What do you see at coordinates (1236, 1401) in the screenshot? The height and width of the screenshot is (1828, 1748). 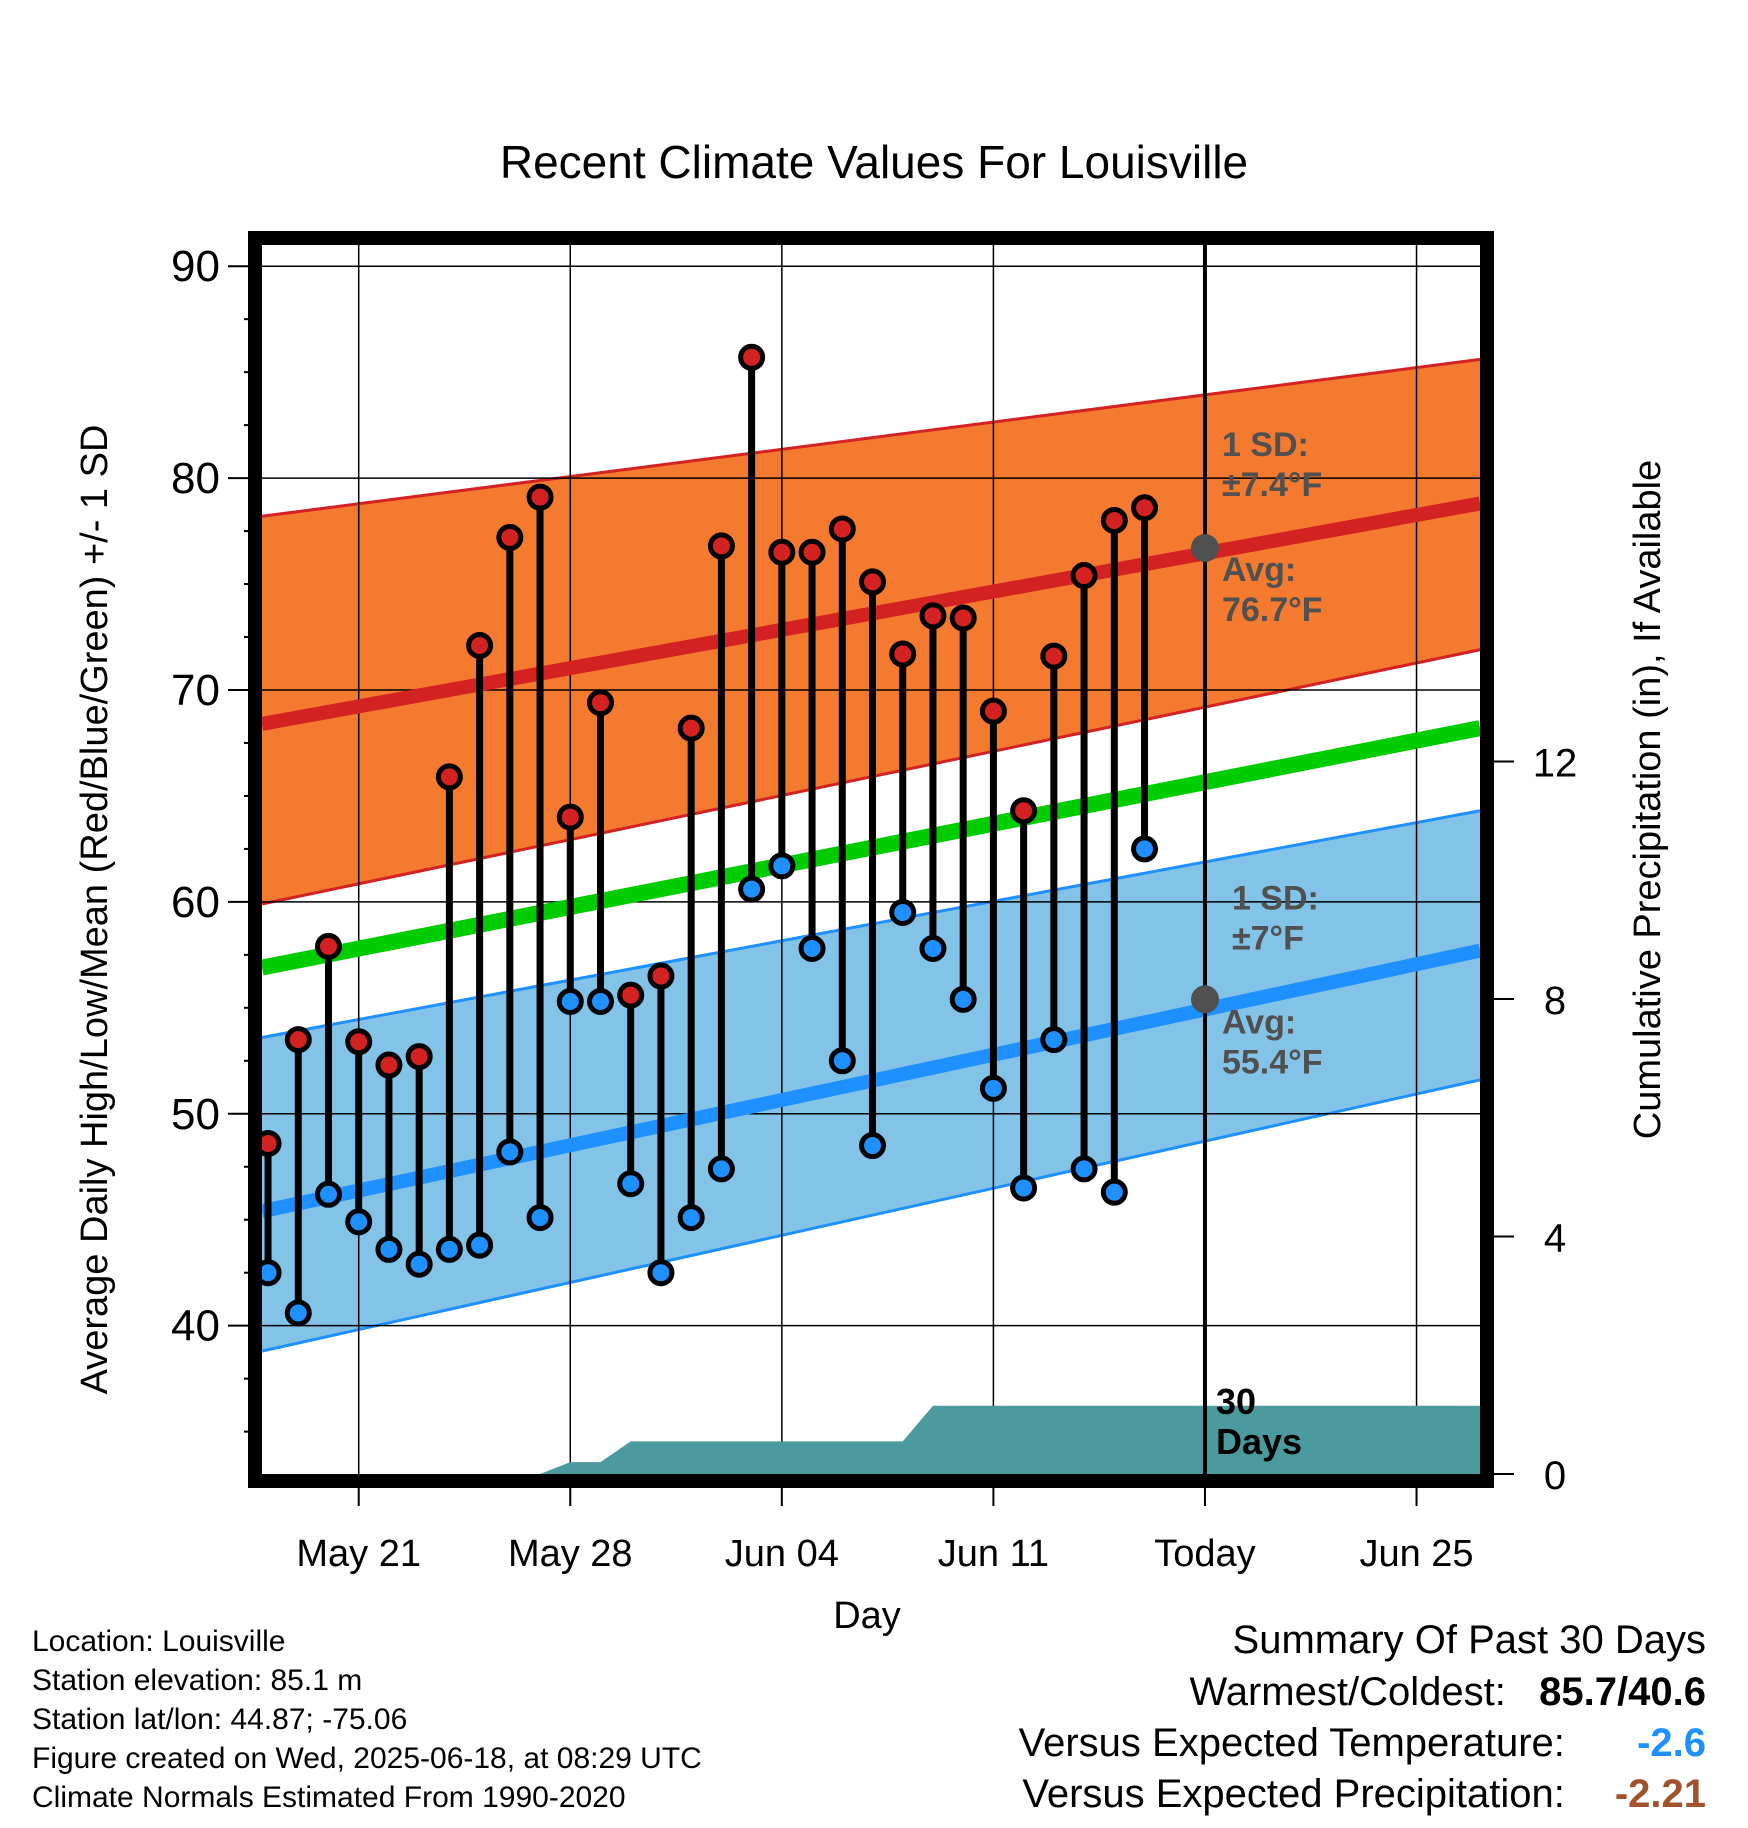 I see `annotation-window-line-1: 30` at bounding box center [1236, 1401].